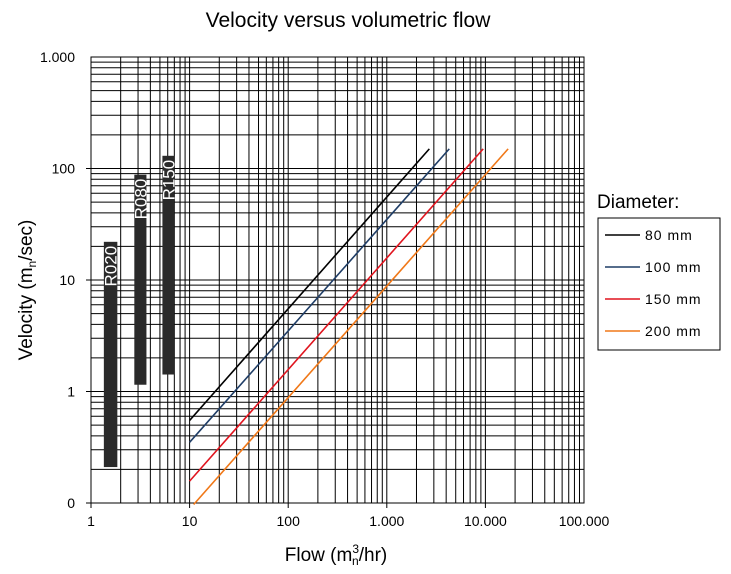 The image size is (731, 574). I want to click on range-bar-r020, so click(110, 354).